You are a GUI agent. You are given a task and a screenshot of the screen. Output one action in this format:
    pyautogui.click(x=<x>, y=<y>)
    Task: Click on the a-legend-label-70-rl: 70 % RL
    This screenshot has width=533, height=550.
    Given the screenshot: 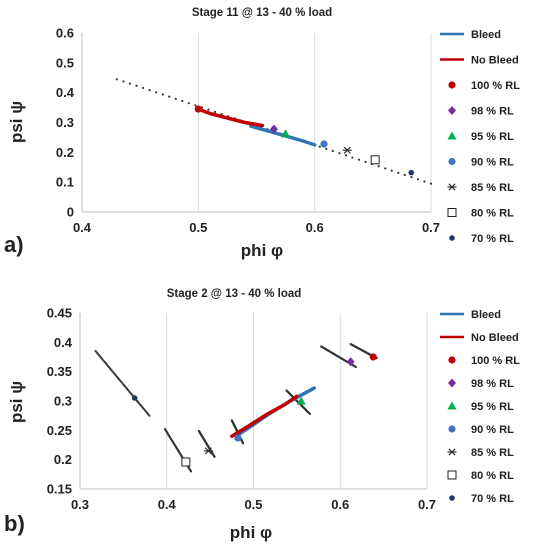 What is the action you would take?
    pyautogui.click(x=492, y=239)
    